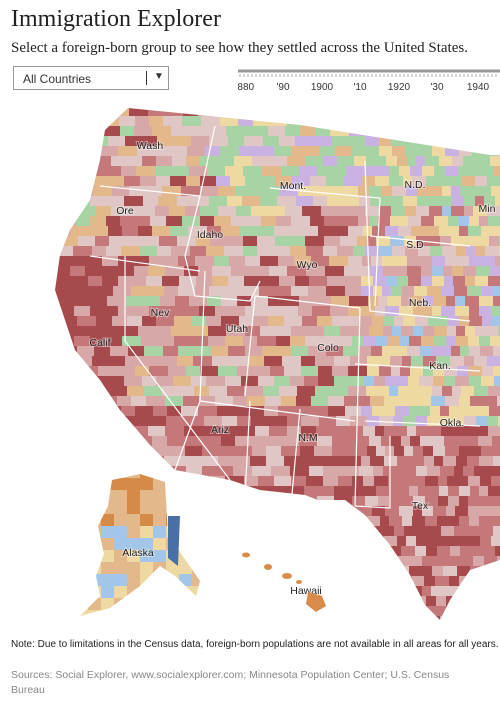 The height and width of the screenshot is (712, 500). What do you see at coordinates (436, 87) in the screenshot?
I see `timeline-label: '30` at bounding box center [436, 87].